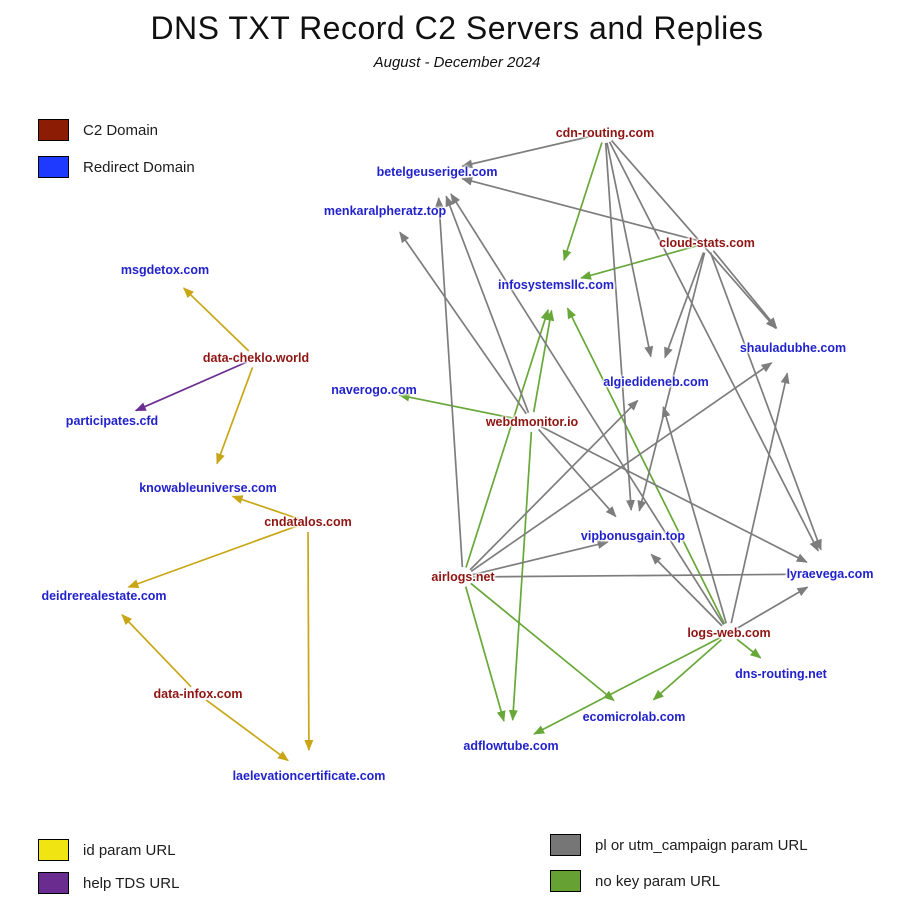 This screenshot has height=914, width=914. Describe the element at coordinates (53, 167) in the screenshot. I see `redirect-domain-swatch` at that location.